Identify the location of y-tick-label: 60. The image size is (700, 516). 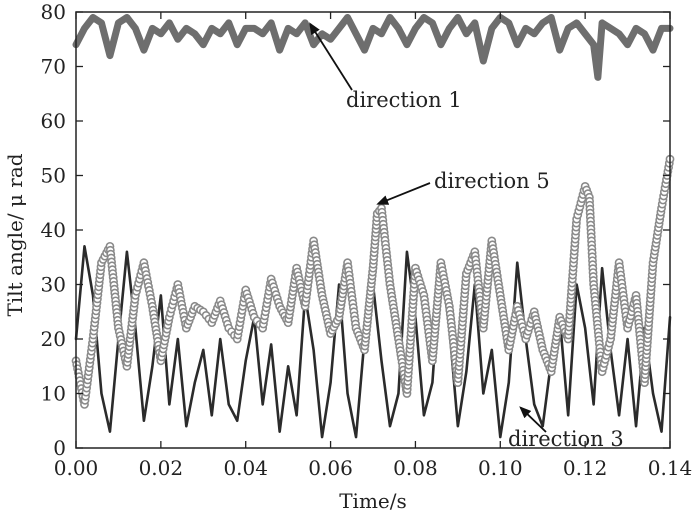
(53, 121).